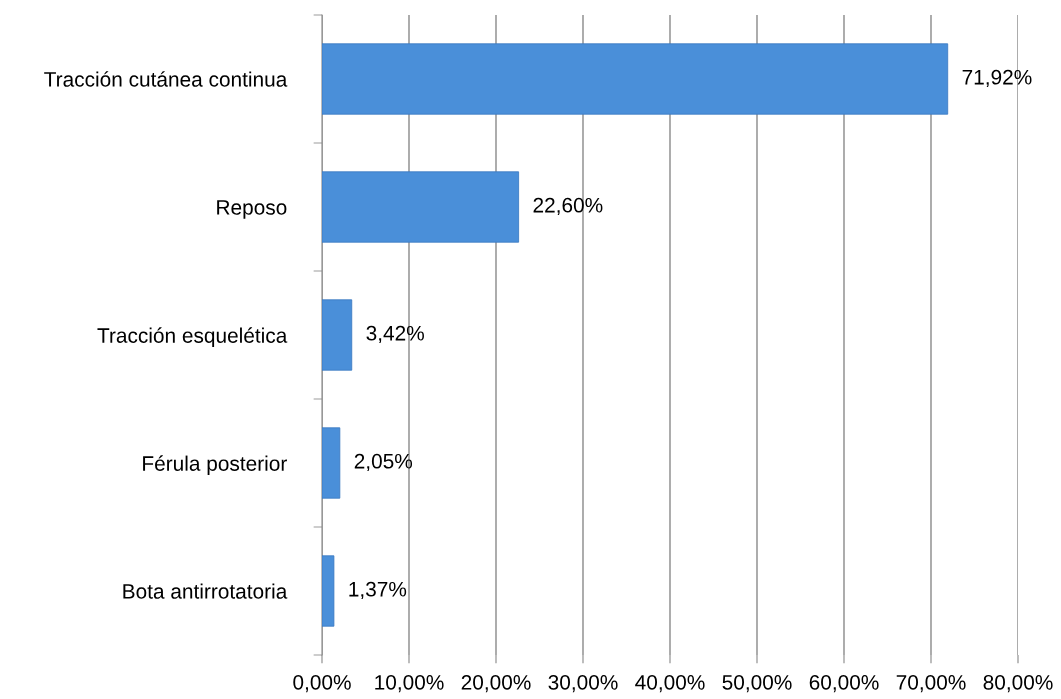 This screenshot has width=1061, height=699. I want to click on data-label: 71,92%, so click(997, 78).